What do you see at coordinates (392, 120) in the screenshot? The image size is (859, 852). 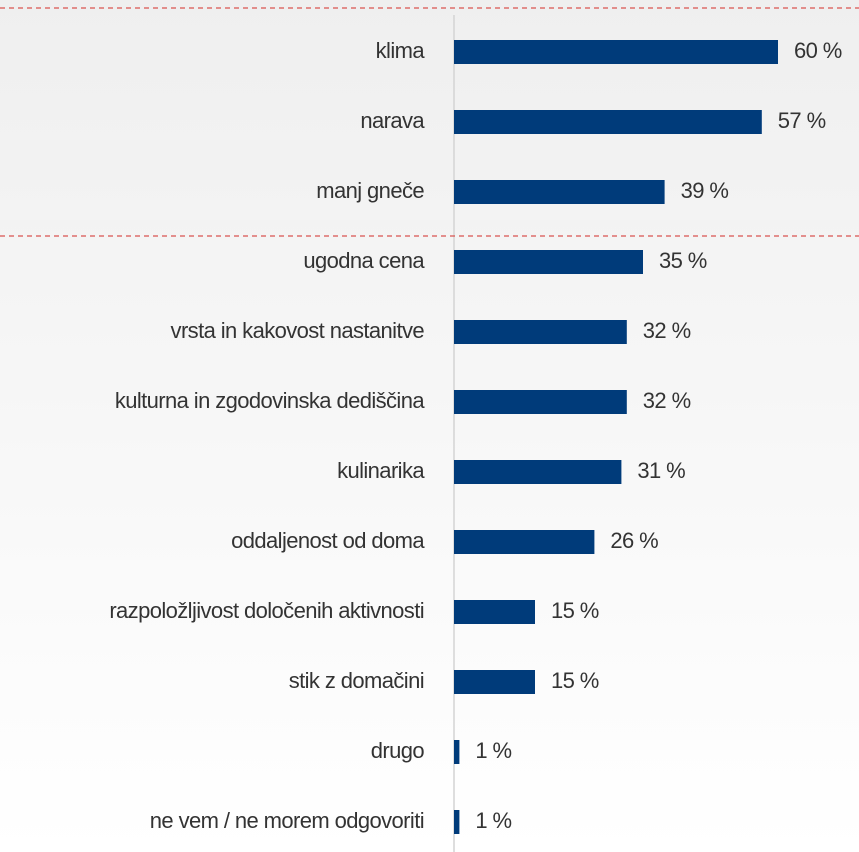 I see `category-label: narava` at bounding box center [392, 120].